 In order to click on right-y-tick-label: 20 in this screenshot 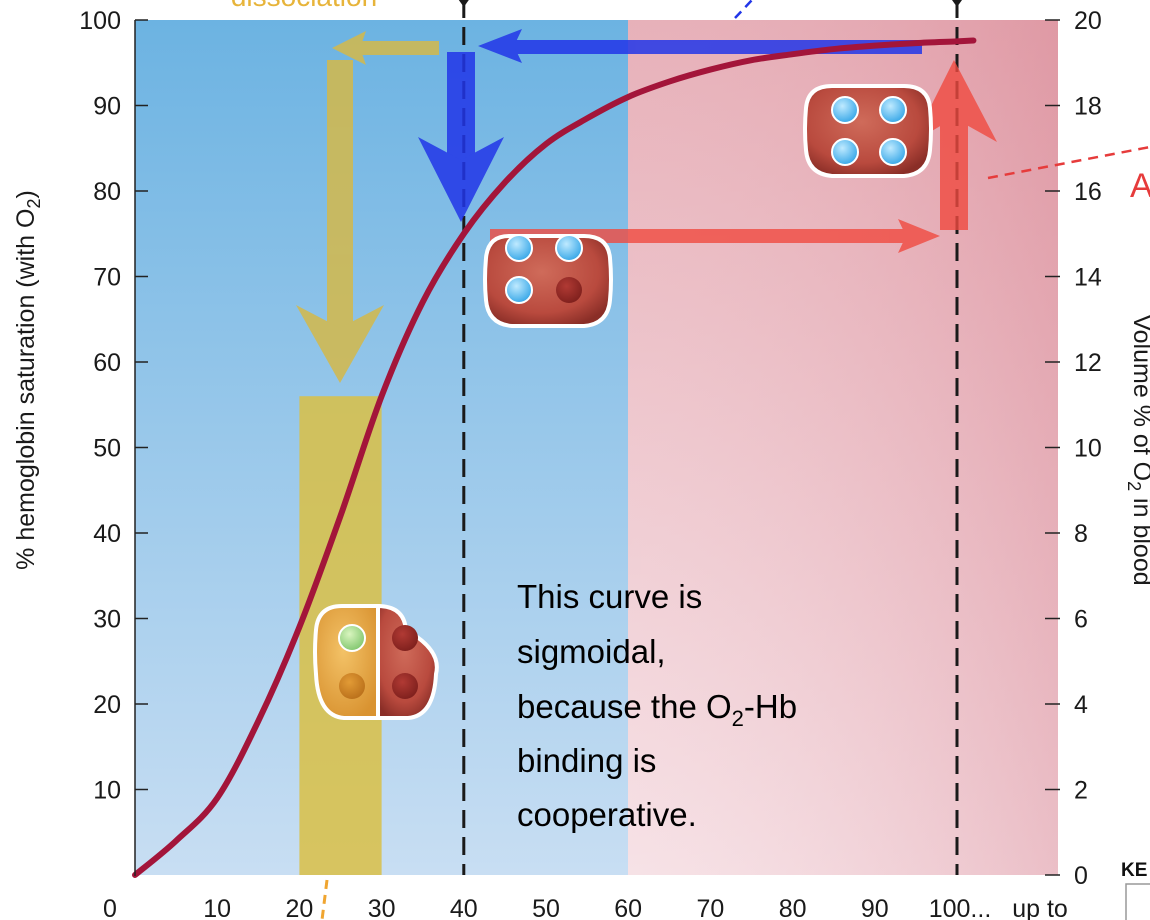, I will do `click(1088, 21)`.